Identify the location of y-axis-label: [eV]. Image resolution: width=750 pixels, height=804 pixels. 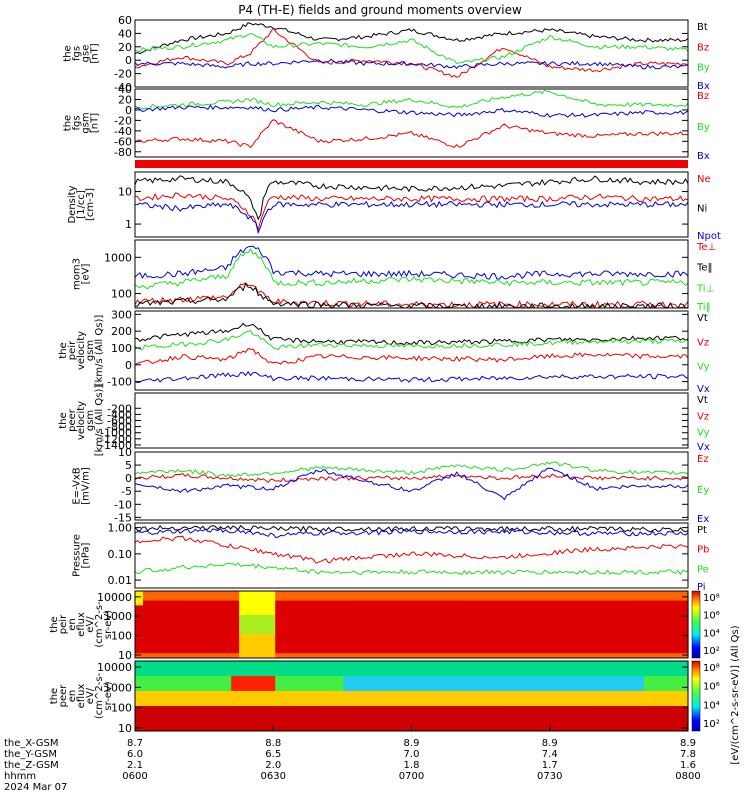
(86, 274).